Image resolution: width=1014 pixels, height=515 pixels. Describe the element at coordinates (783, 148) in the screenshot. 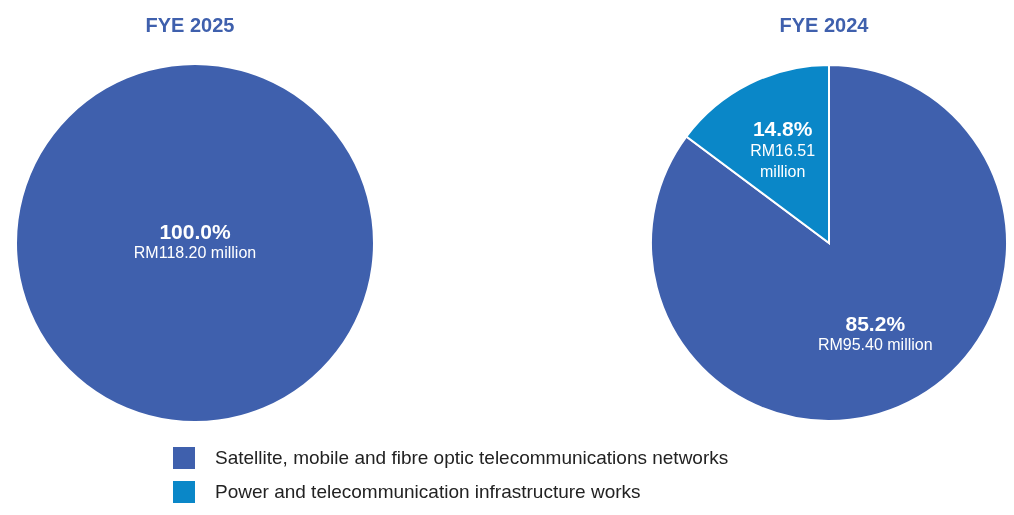

I see `data-label: 14.8% RM16.51 million` at that location.